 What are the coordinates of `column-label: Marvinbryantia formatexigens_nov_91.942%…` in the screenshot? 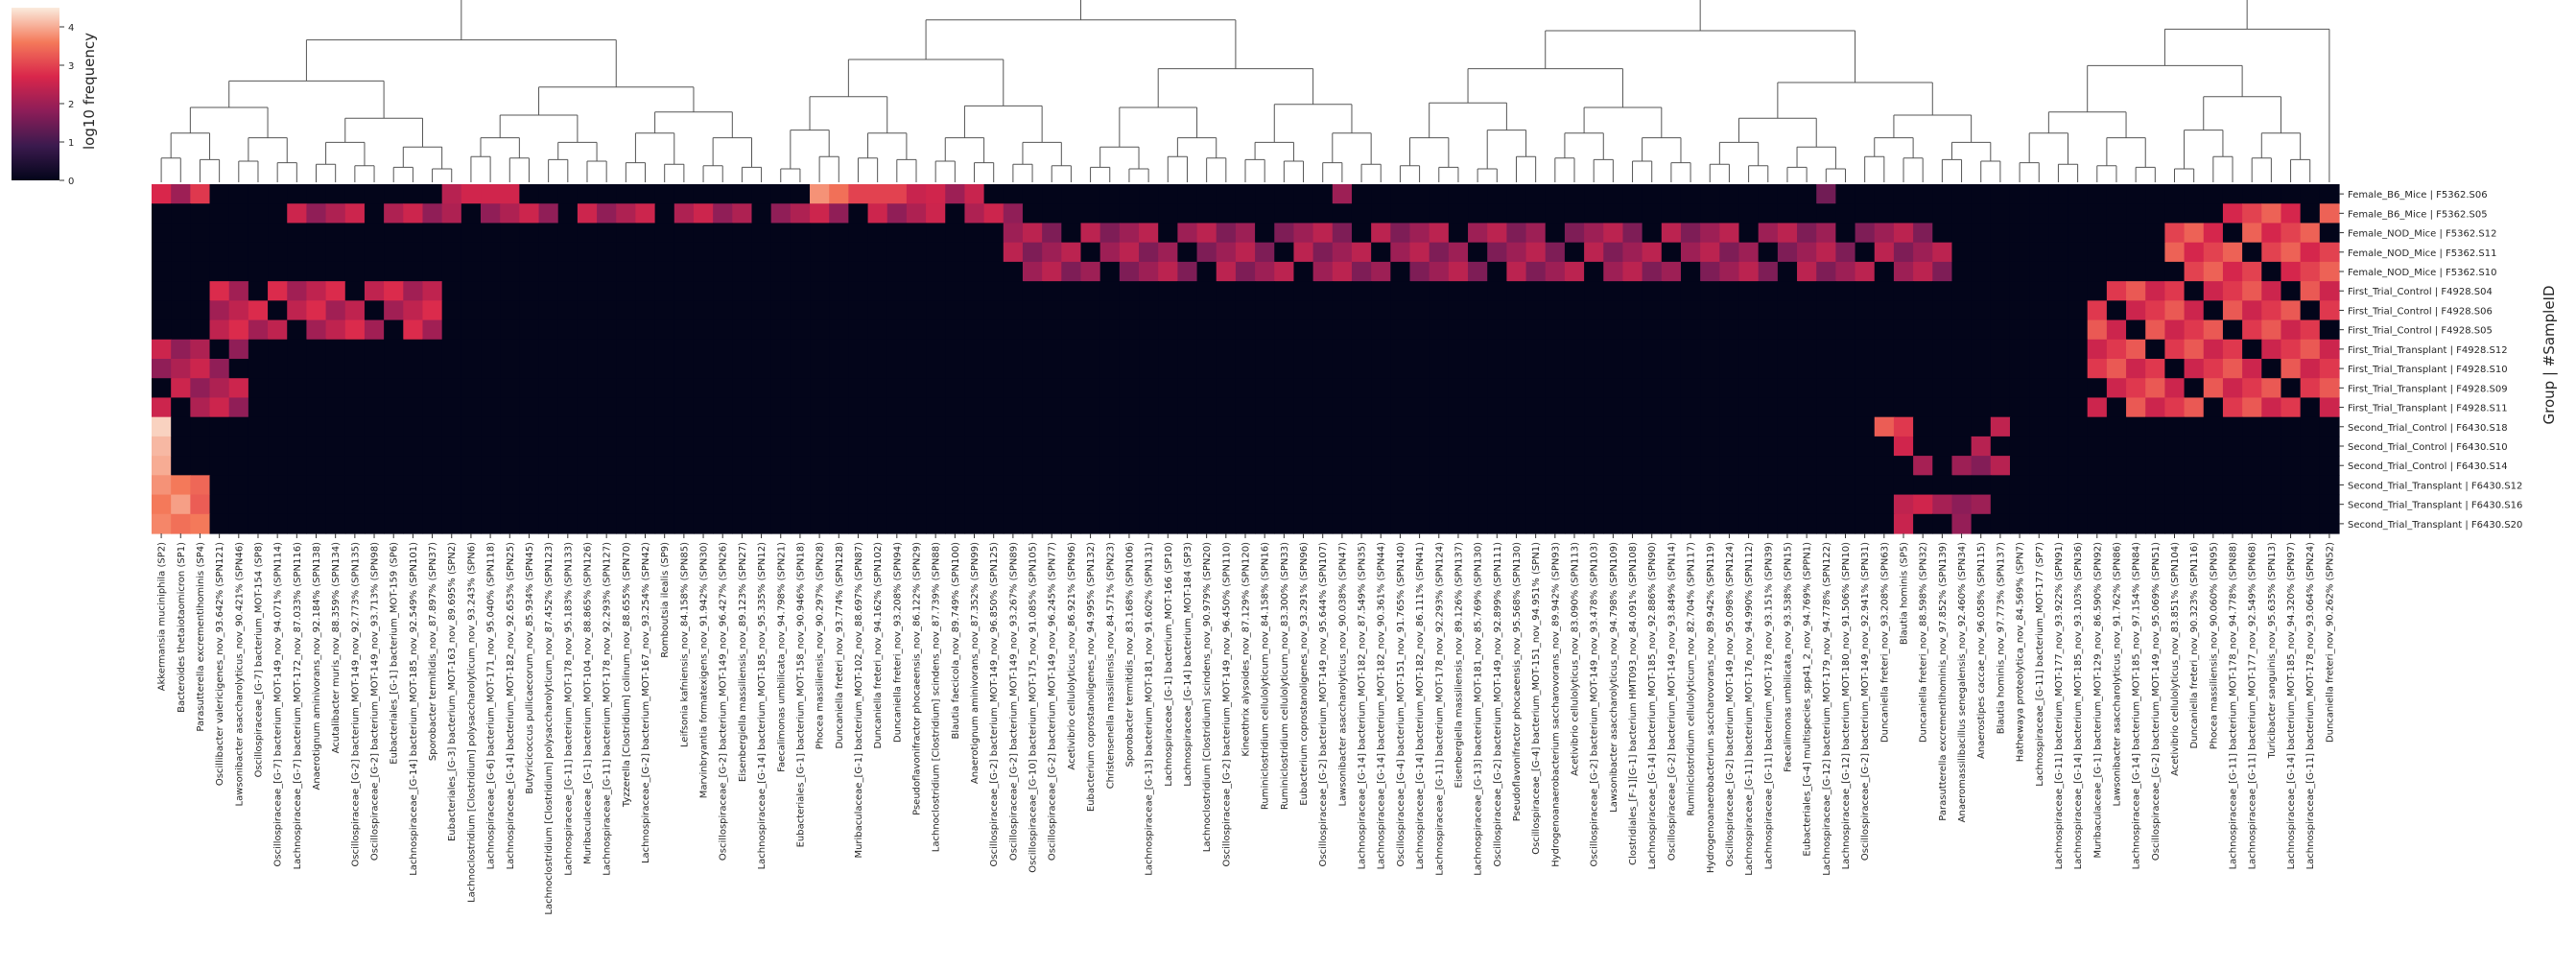 It's located at (704, 670).